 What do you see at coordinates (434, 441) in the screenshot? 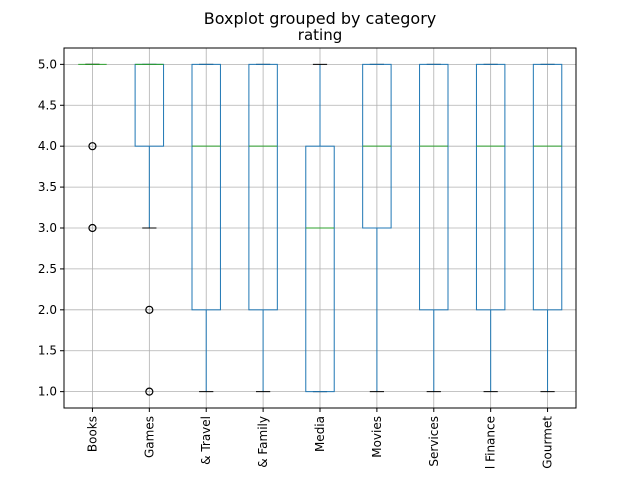
I see `x-tick-label: Services` at bounding box center [434, 441].